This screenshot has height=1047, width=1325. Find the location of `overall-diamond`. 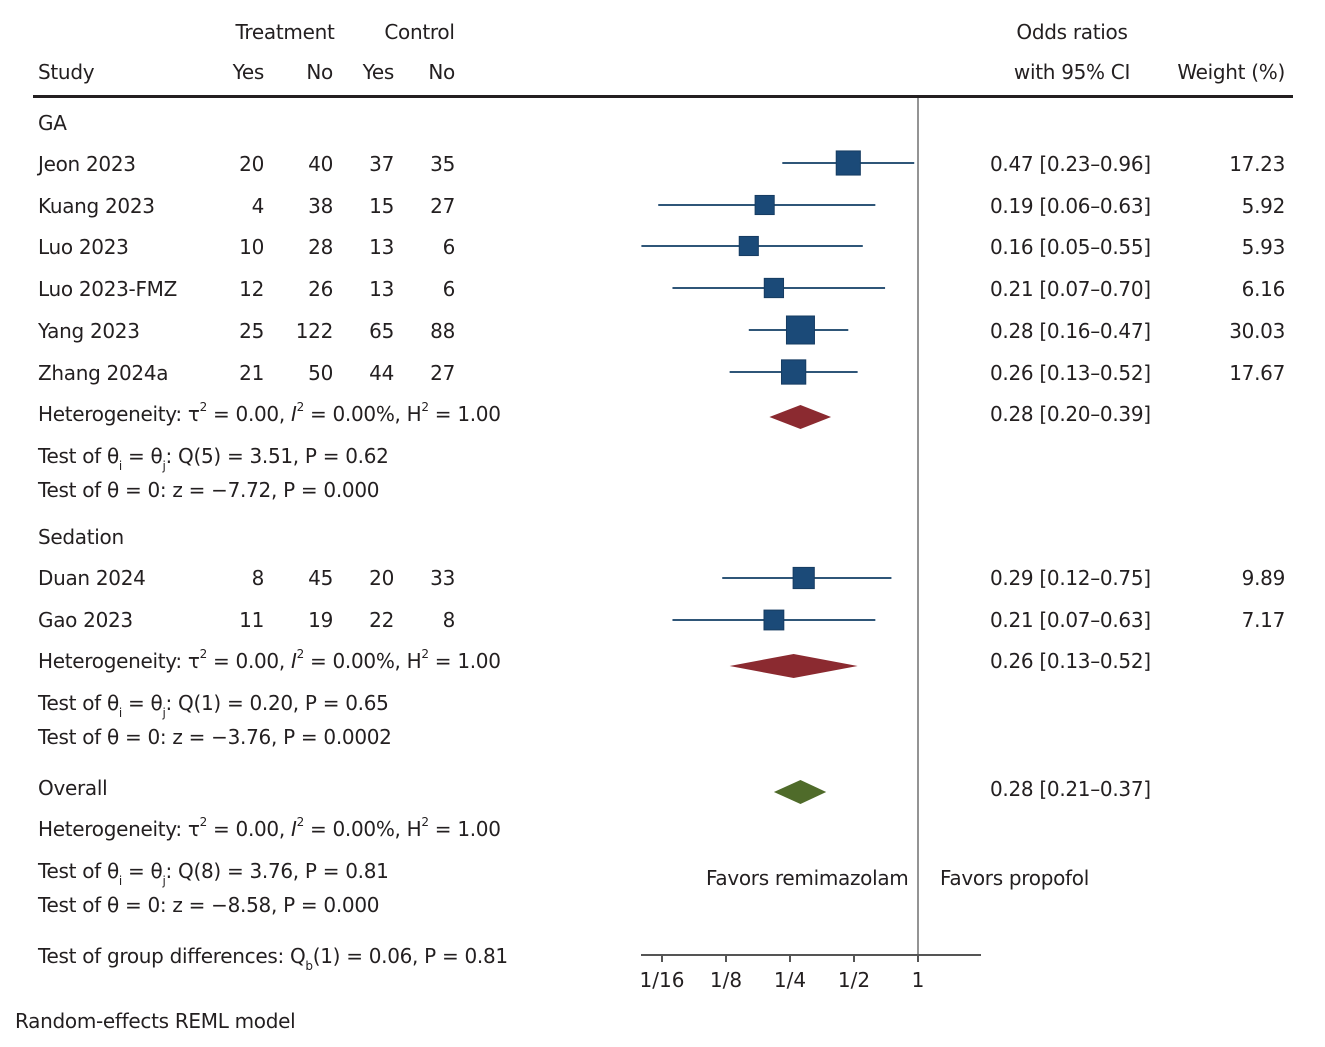

overall-diamond is located at coordinates (800, 792).